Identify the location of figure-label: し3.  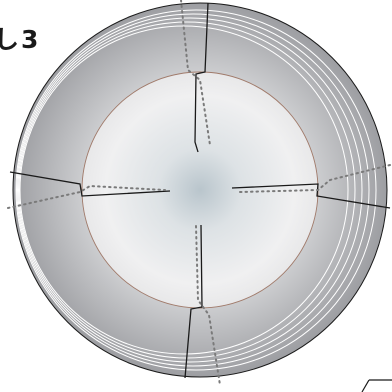
(20, 39).